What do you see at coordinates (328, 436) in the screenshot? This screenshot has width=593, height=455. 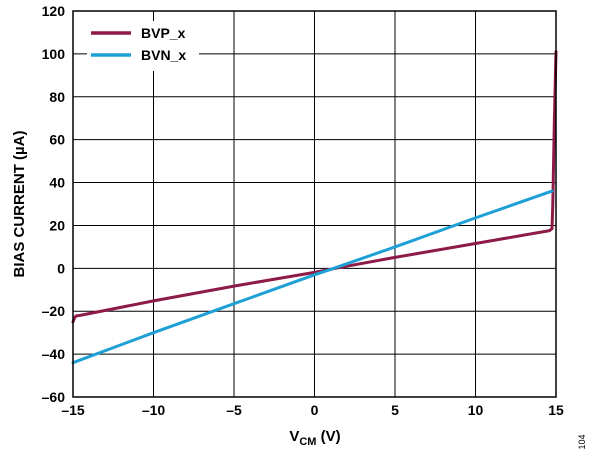 I see `x-axis-title-unit: (V)` at bounding box center [328, 436].